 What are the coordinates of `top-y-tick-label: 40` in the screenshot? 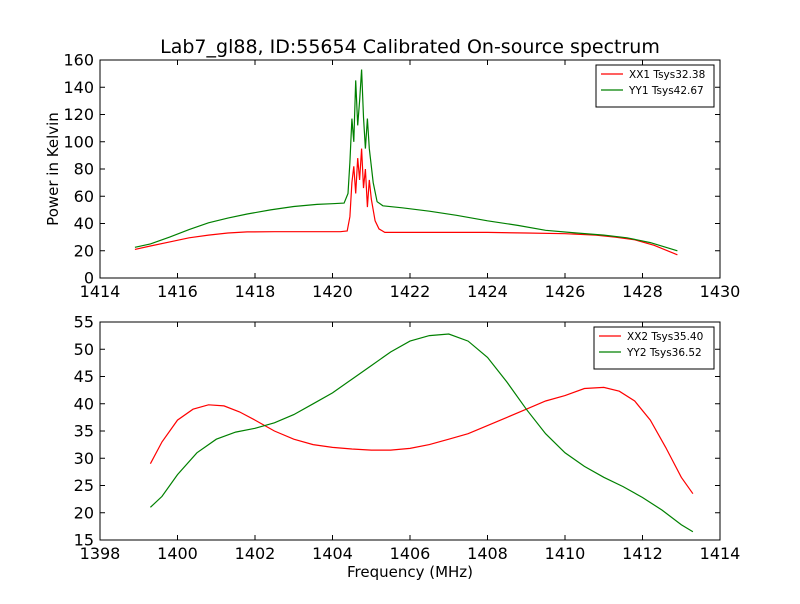 It's located at (84, 223).